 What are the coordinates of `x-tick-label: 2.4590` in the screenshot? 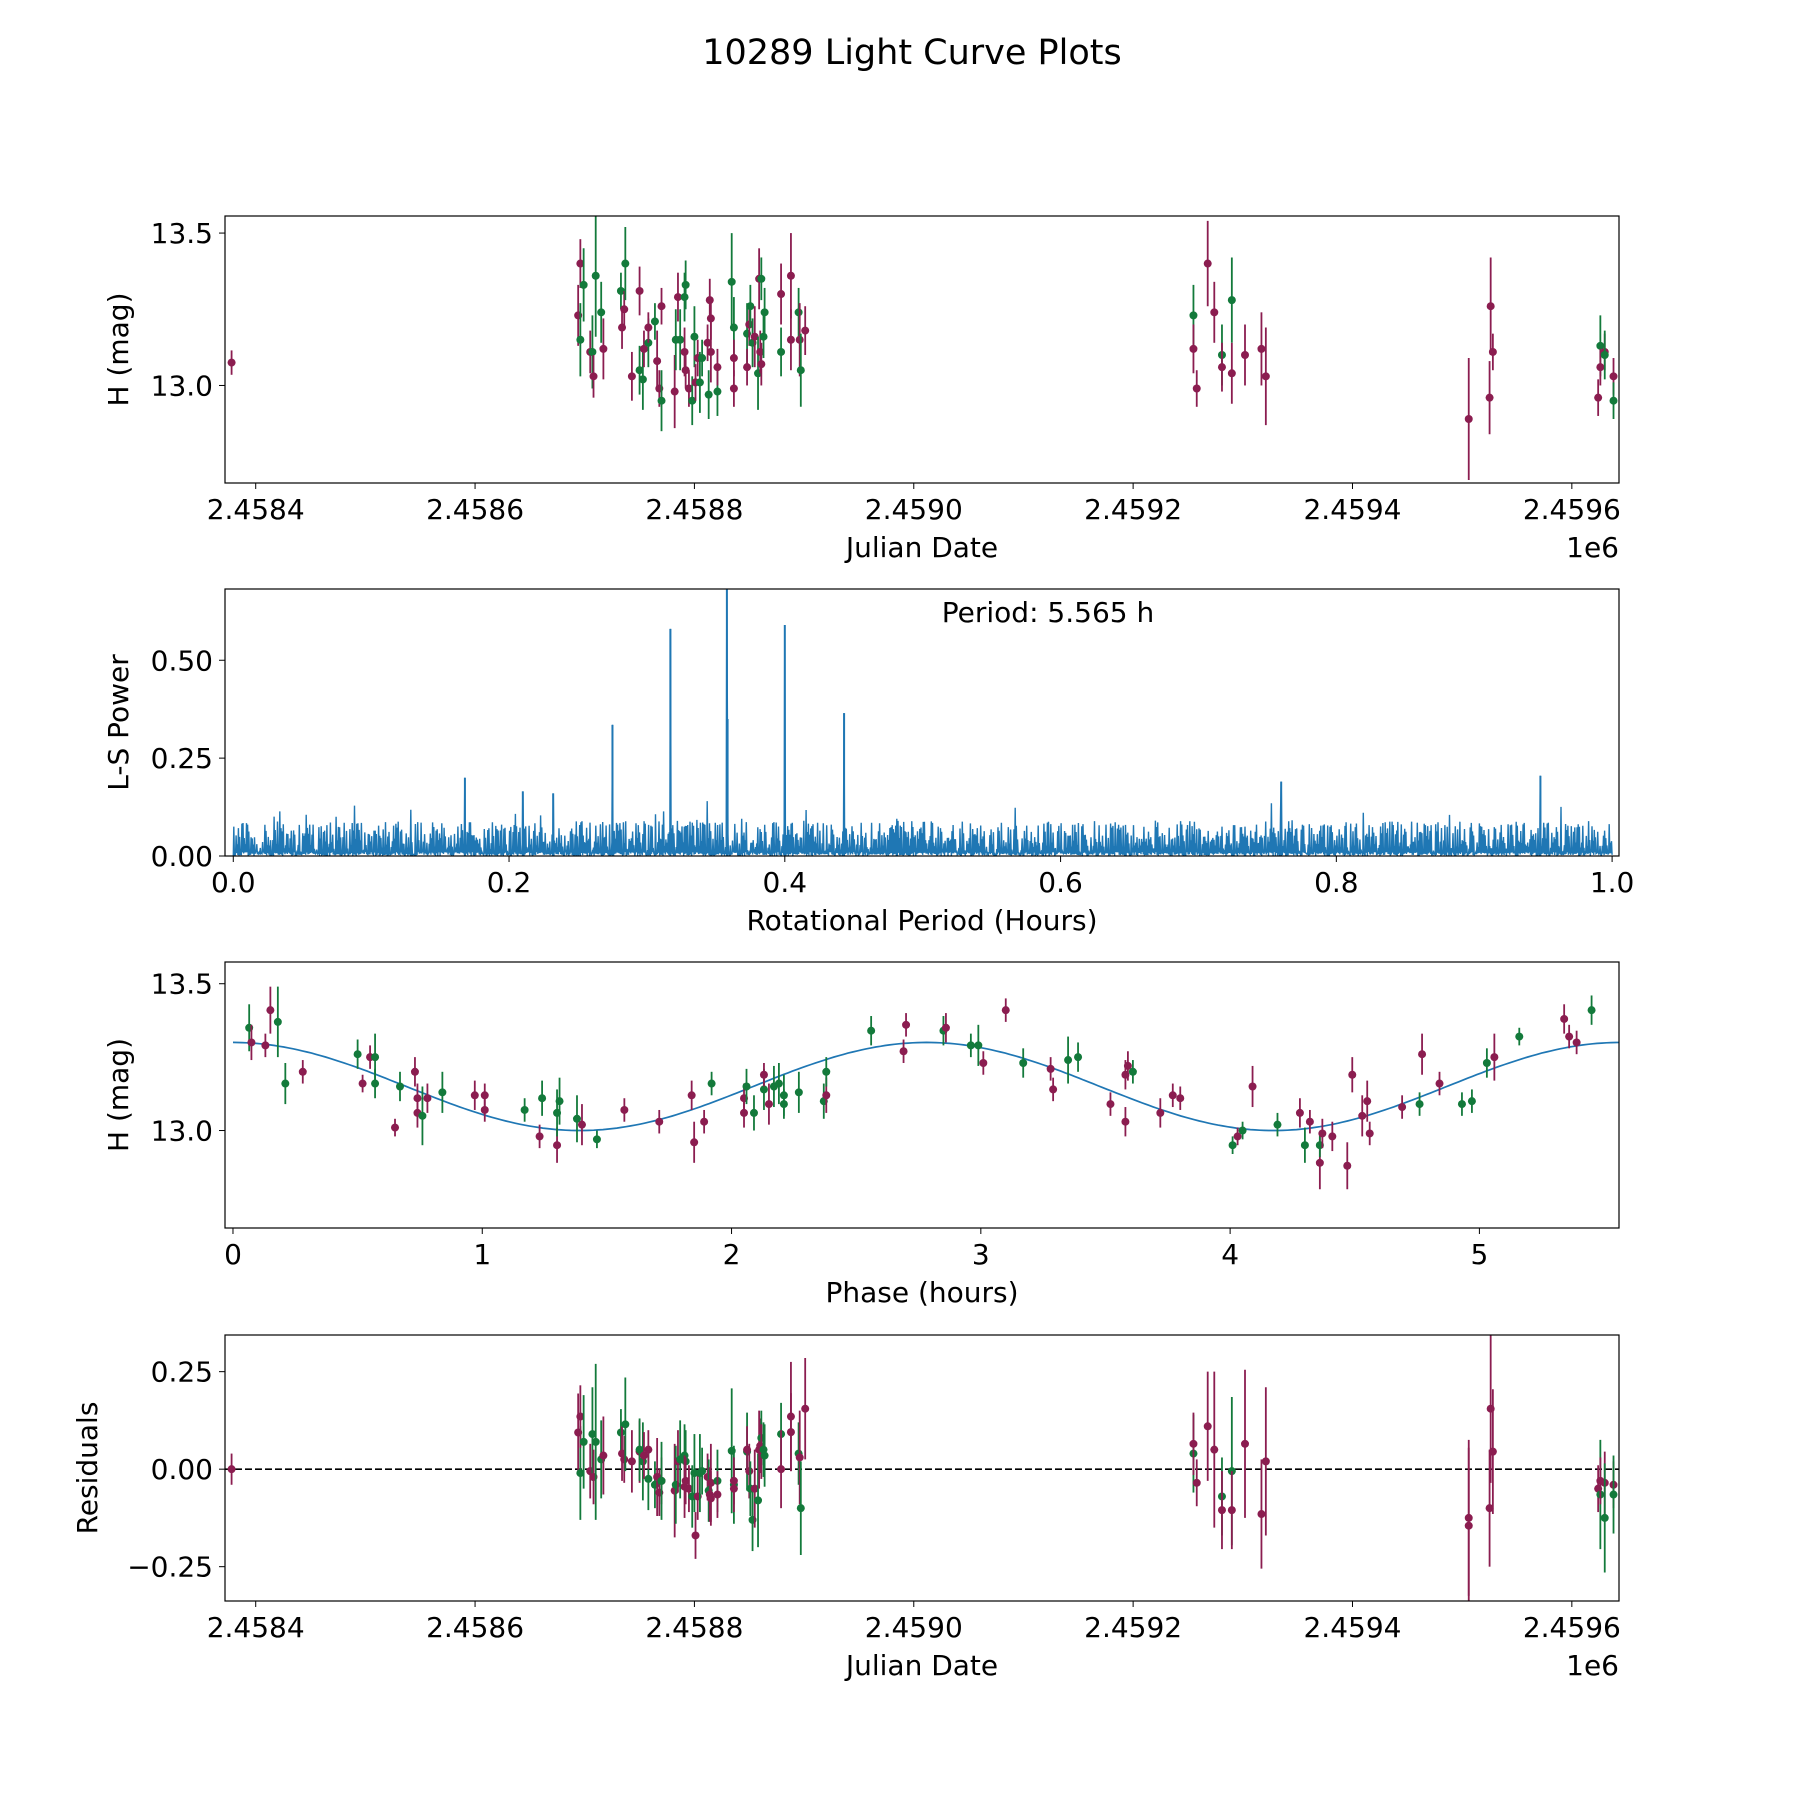 It's located at (914, 509).